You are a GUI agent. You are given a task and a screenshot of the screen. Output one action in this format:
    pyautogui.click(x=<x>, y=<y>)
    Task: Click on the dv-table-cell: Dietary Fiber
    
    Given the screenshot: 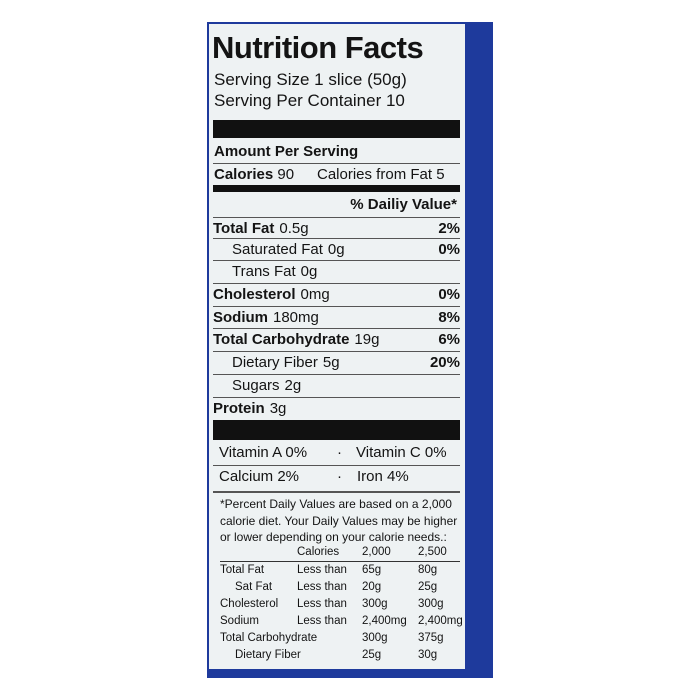 What is the action you would take?
    pyautogui.click(x=268, y=655)
    